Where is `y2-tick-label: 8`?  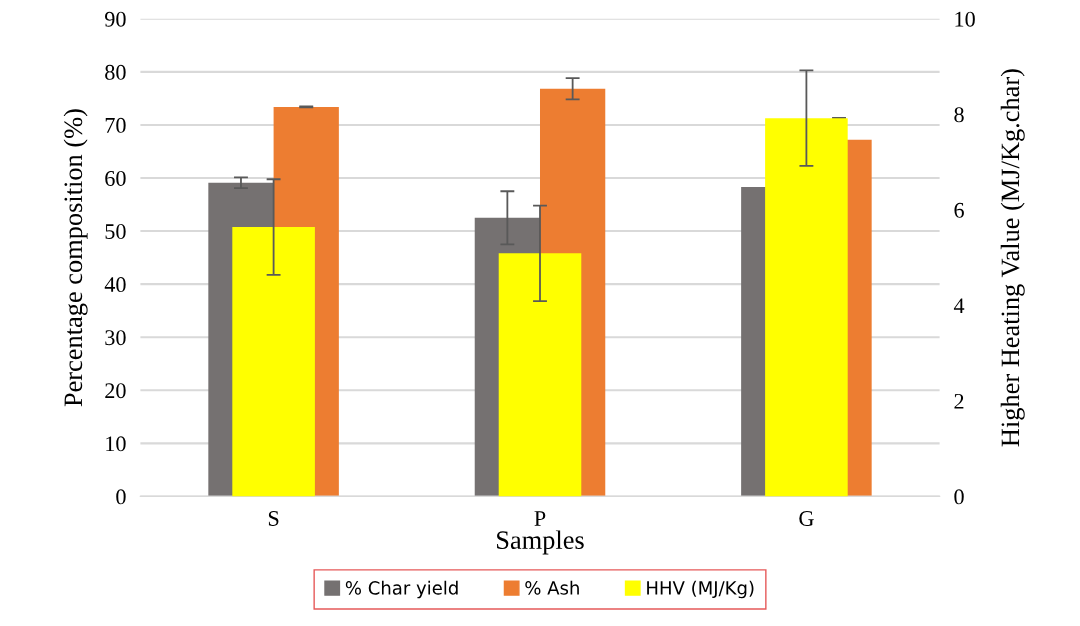 y2-tick-label: 8 is located at coordinates (959, 115).